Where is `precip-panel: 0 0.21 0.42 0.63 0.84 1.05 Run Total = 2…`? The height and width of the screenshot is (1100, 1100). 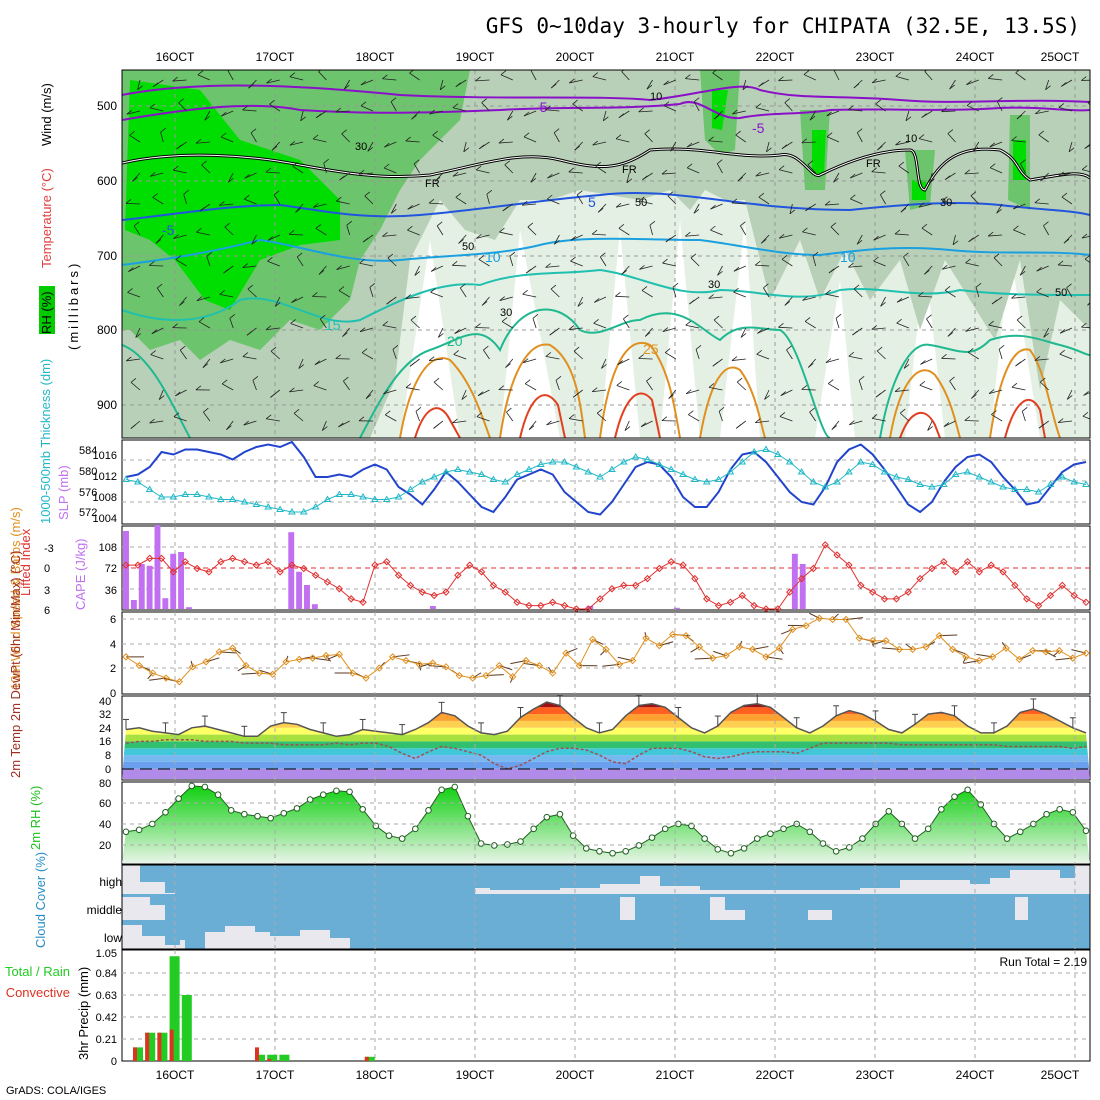 precip-panel: 0 0.21 0.42 0.63 0.84 1.05 Run Total = 2… is located at coordinates (548, 1008).